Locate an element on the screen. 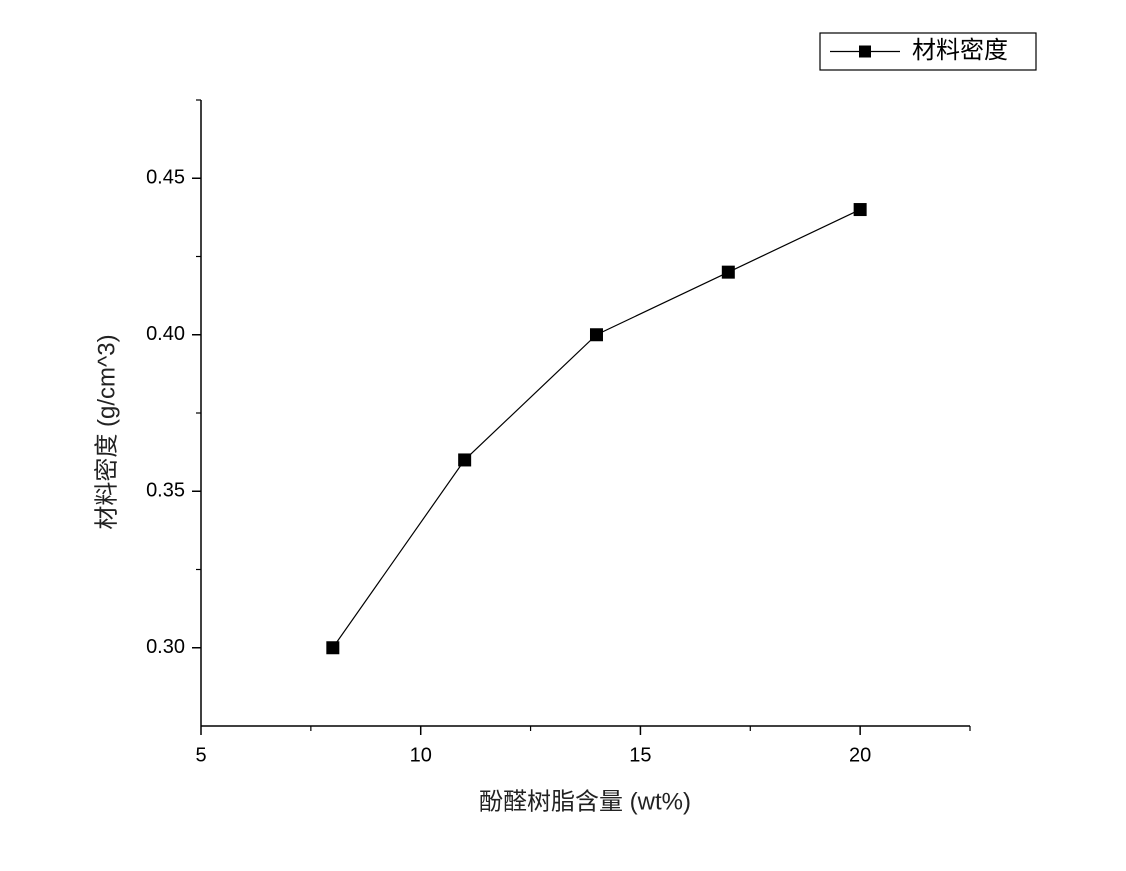 The image size is (1126, 871). legend-marker is located at coordinates (865, 51).